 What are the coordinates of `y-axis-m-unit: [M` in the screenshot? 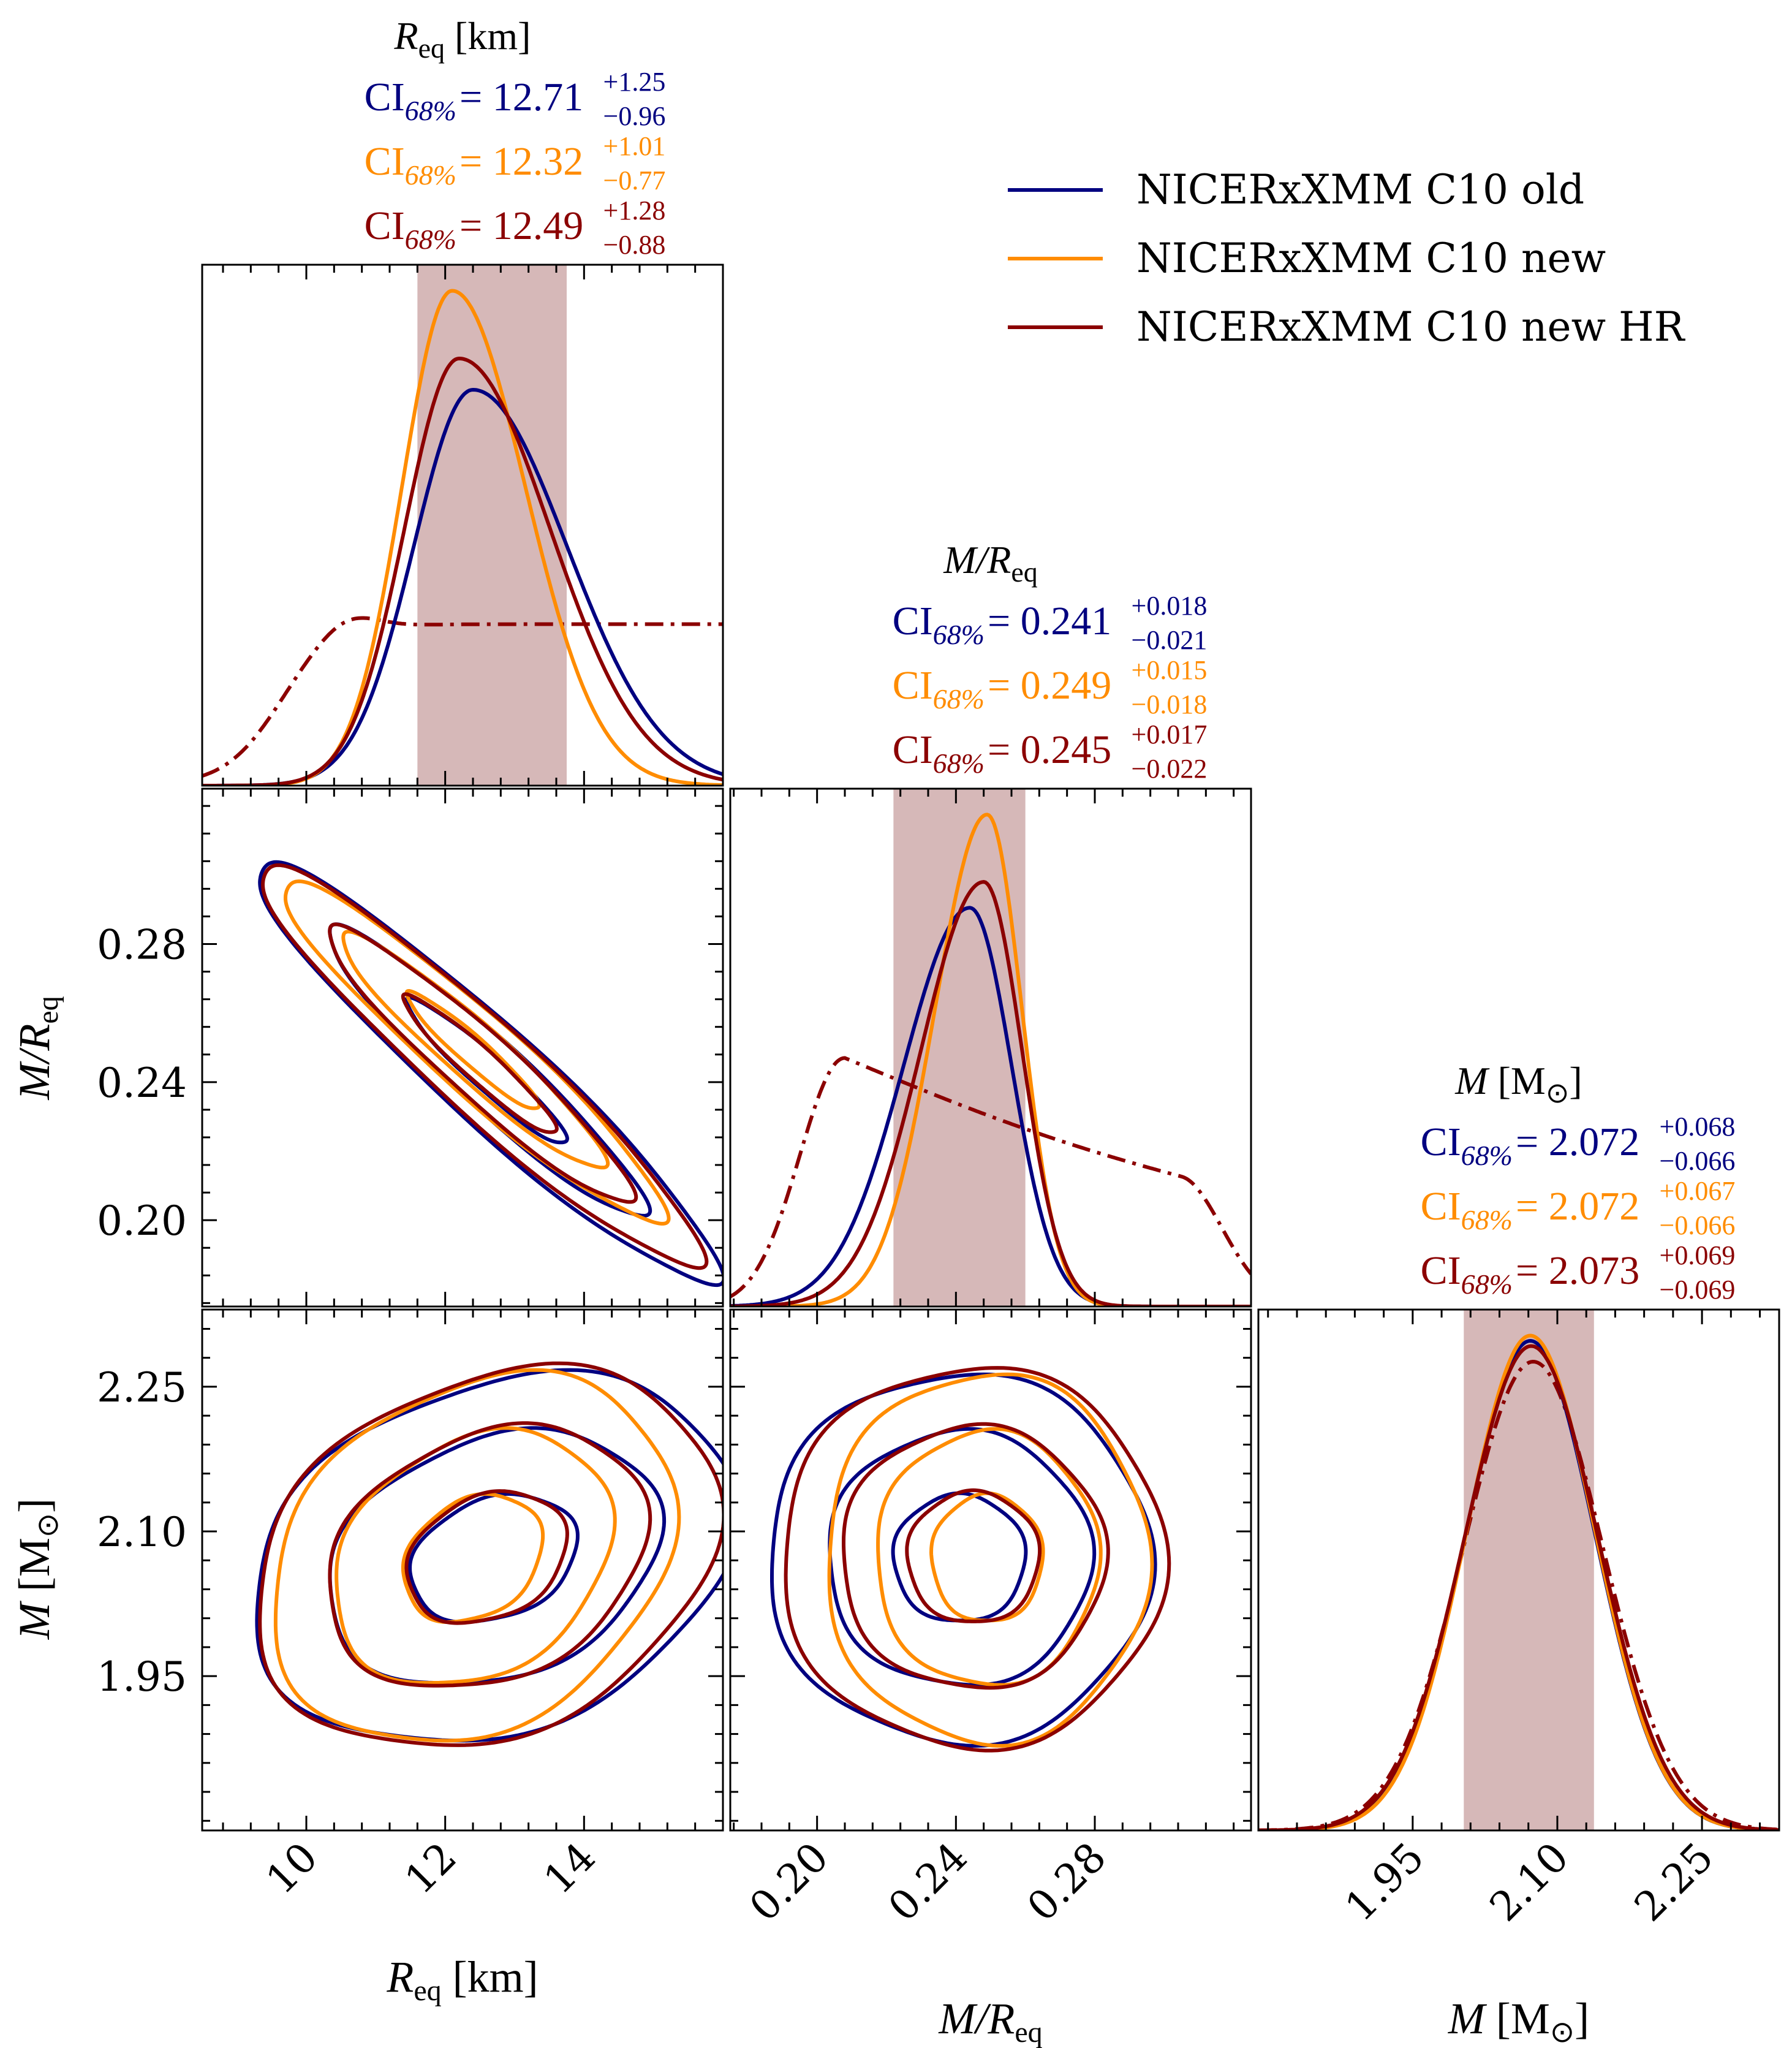 It's located at (34, 1570).